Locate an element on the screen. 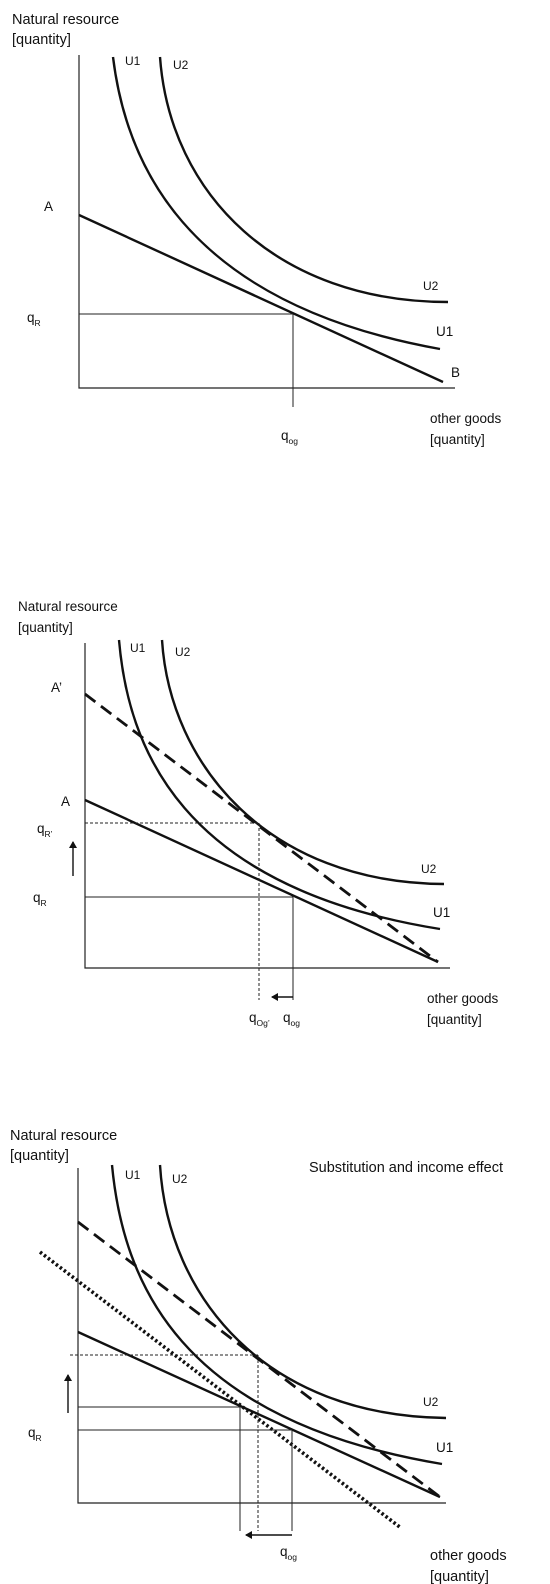 Image resolution: width=550 pixels, height=1584 pixels. panel1-u1-label-right: U1 is located at coordinates (444, 331).